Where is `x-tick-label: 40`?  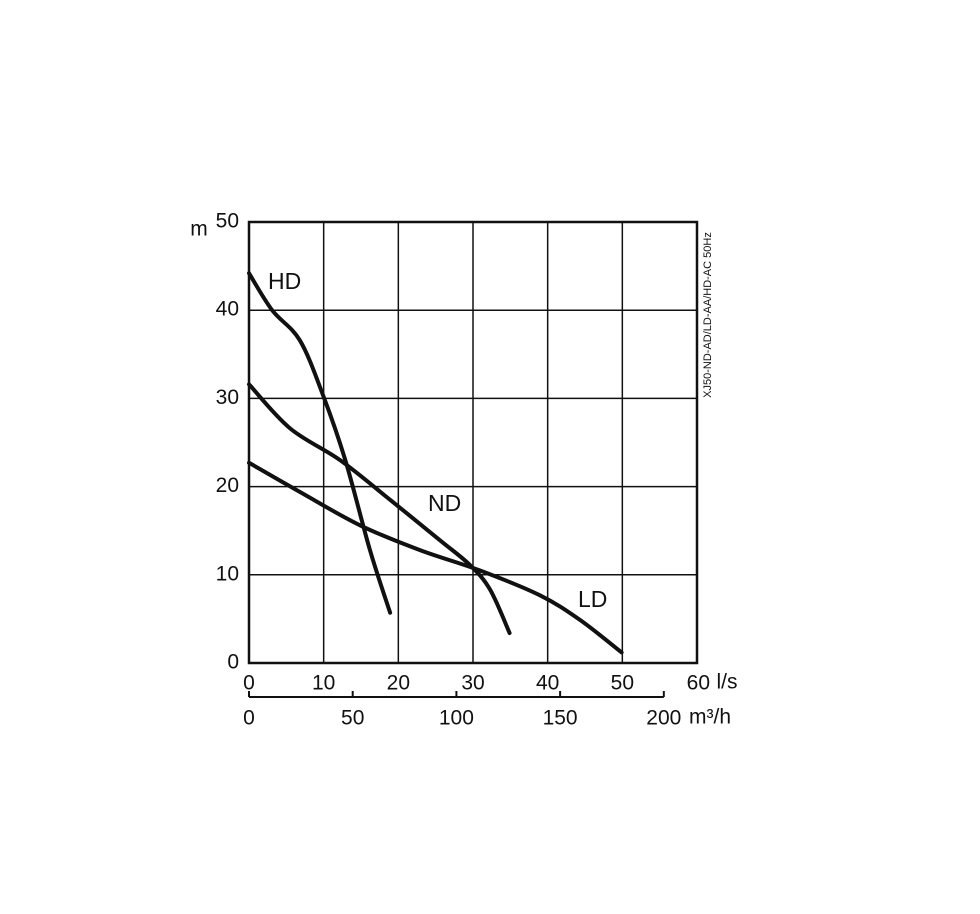 x-tick-label: 40 is located at coordinates (547, 683).